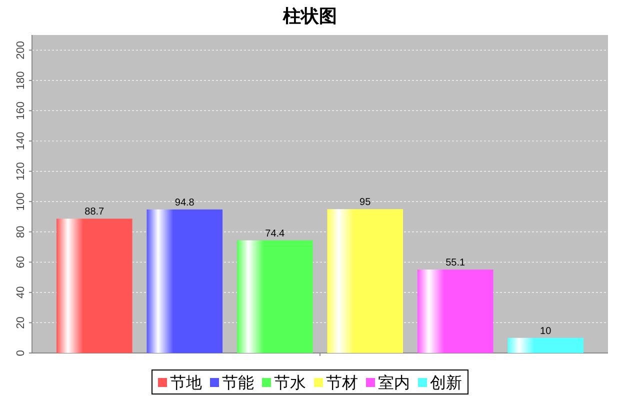 Image resolution: width=620 pixels, height=400 pixels. What do you see at coordinates (342, 383) in the screenshot?
I see `legend-label: 节材` at bounding box center [342, 383].